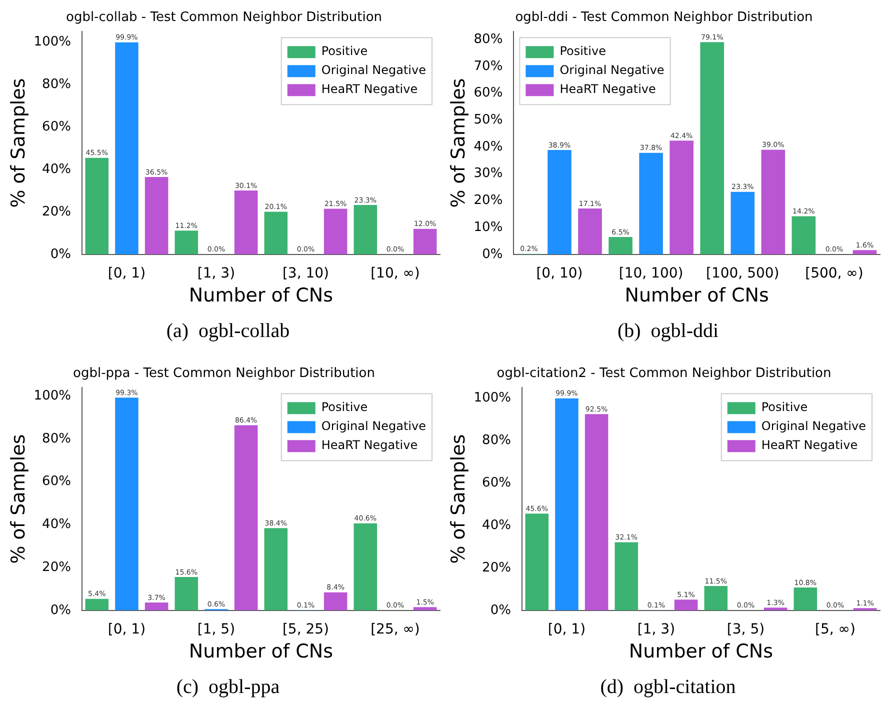  I want to click on y-tick-label: 50%, so click(488, 120).